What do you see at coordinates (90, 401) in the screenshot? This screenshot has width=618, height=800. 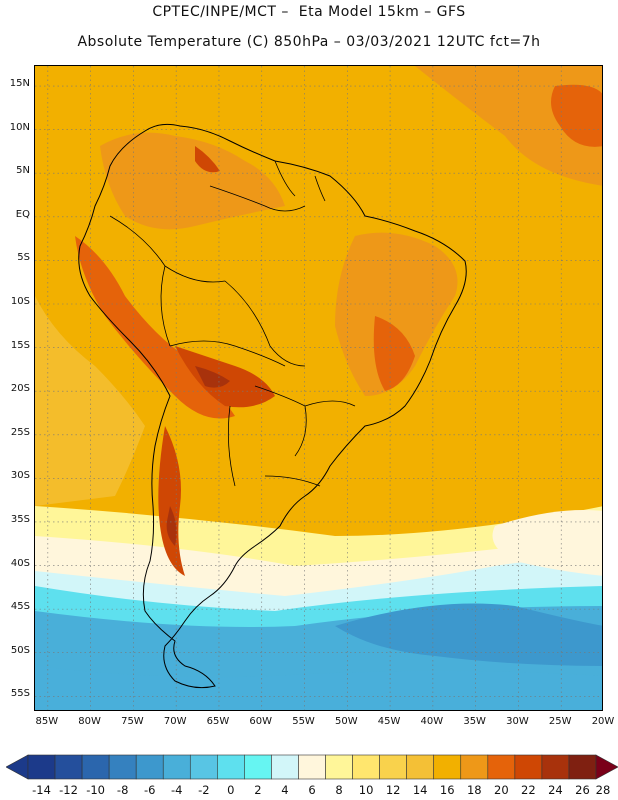 I see `cool-pacific-patch` at bounding box center [90, 401].